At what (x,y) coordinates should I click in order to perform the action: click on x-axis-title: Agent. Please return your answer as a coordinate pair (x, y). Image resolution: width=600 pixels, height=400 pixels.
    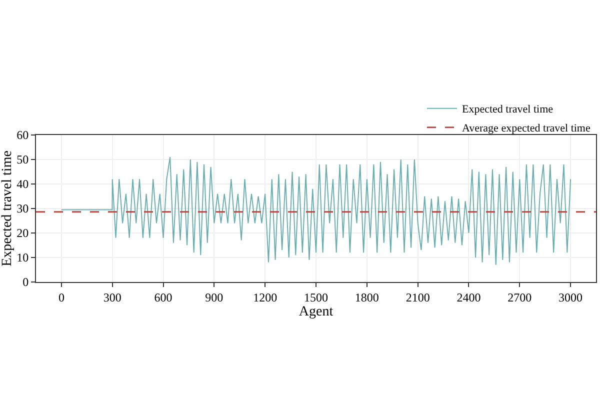
    Looking at the image, I should click on (316, 312).